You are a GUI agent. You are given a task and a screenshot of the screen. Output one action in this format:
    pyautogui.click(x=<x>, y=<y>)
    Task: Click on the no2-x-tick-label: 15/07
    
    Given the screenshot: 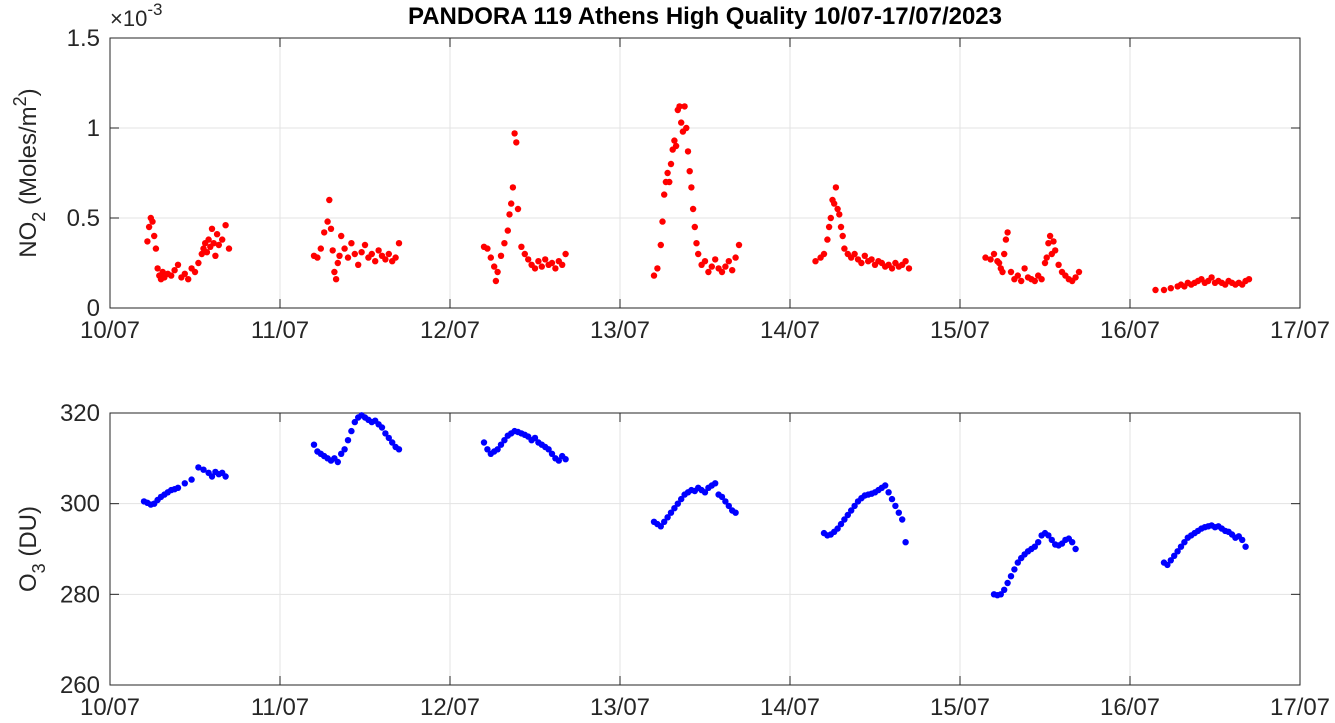 What is the action you would take?
    pyautogui.click(x=960, y=330)
    